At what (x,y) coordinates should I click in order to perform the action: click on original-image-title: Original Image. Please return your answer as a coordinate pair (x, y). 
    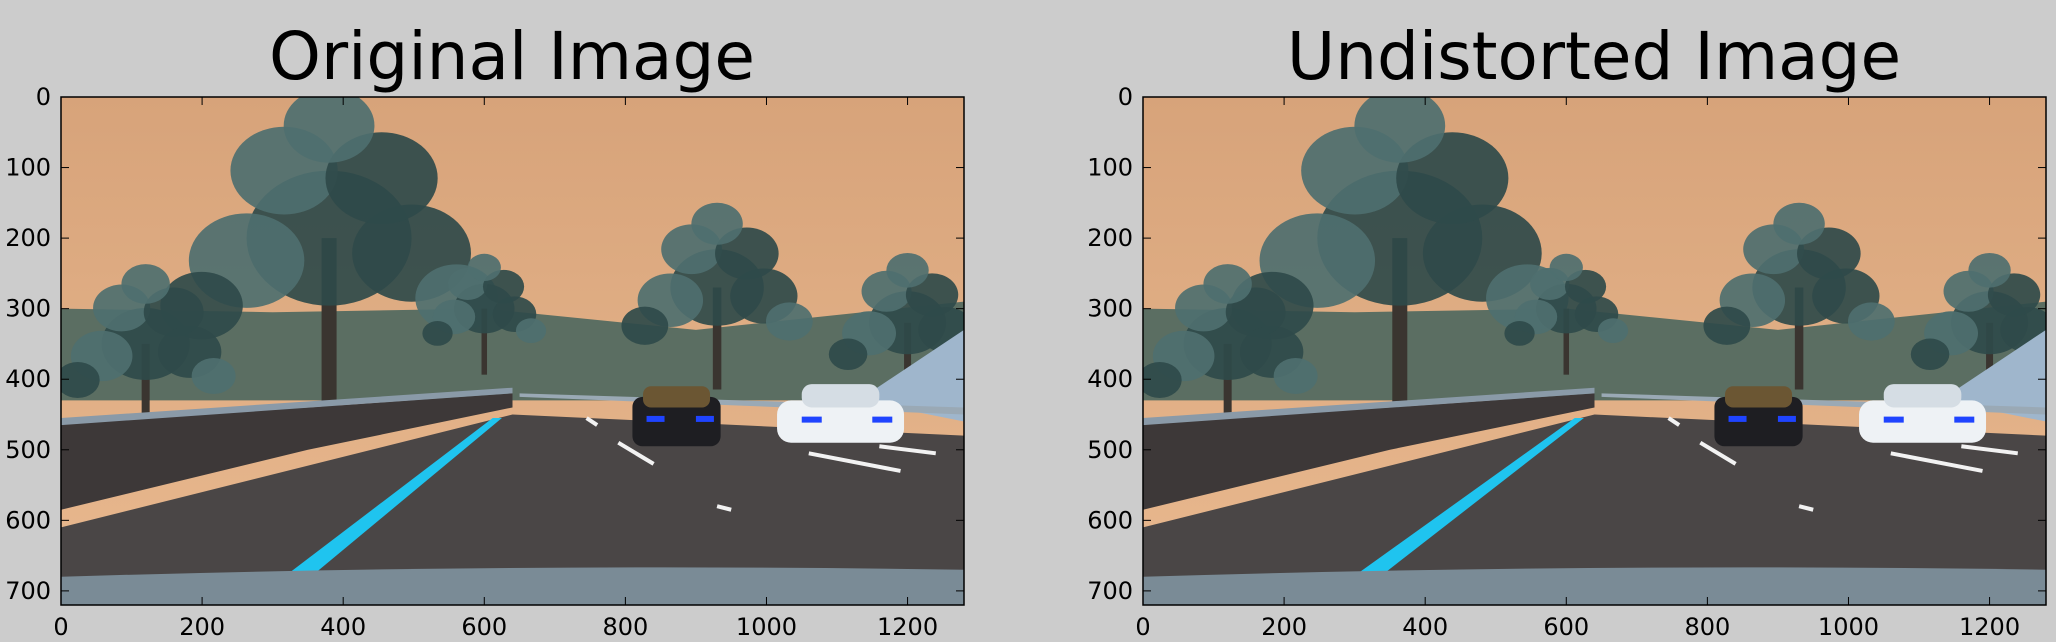
    Looking at the image, I should click on (512, 56).